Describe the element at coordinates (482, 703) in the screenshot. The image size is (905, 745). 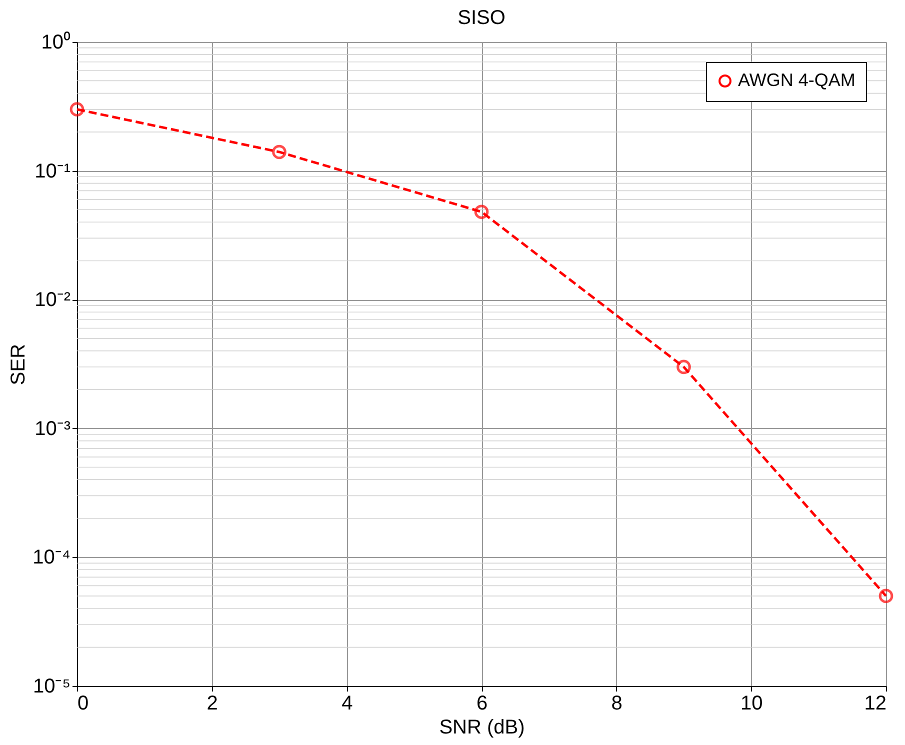
I see `x-tick-label: 6` at that location.